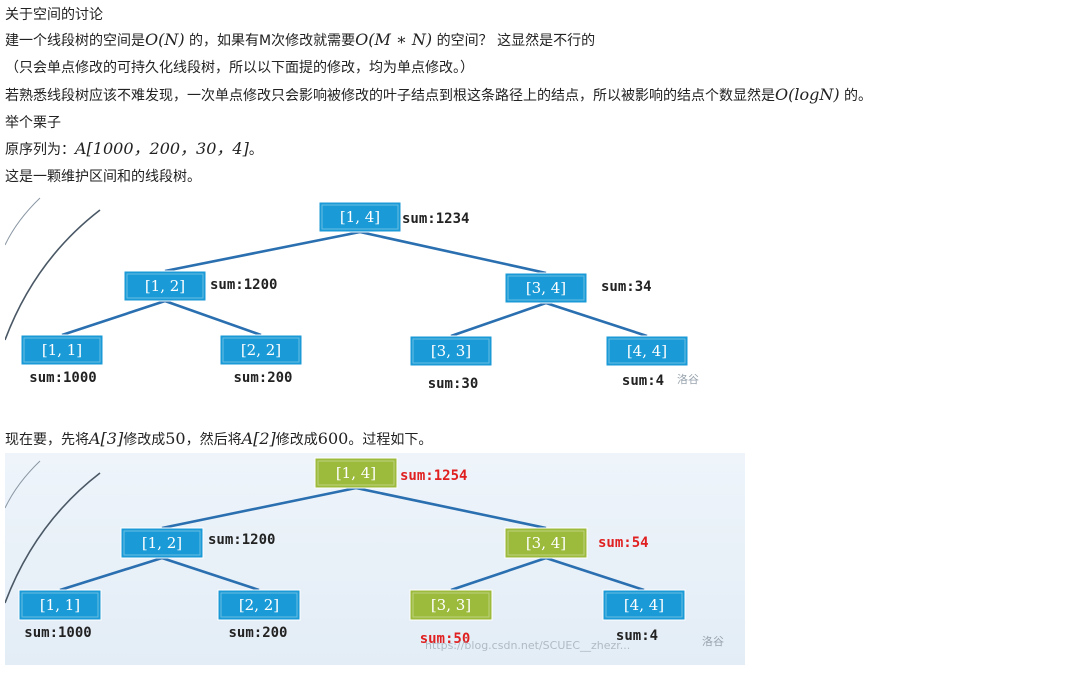 The height and width of the screenshot is (680, 1071). I want to click on node-sum: sum:1254, so click(433, 476).